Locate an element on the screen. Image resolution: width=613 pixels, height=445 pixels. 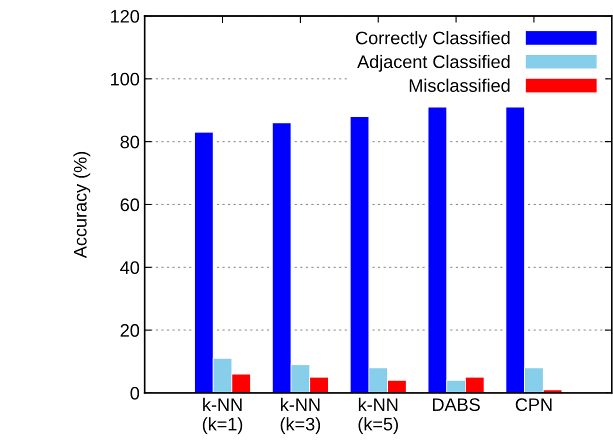
y-tick-label: 20 is located at coordinates (130, 330).